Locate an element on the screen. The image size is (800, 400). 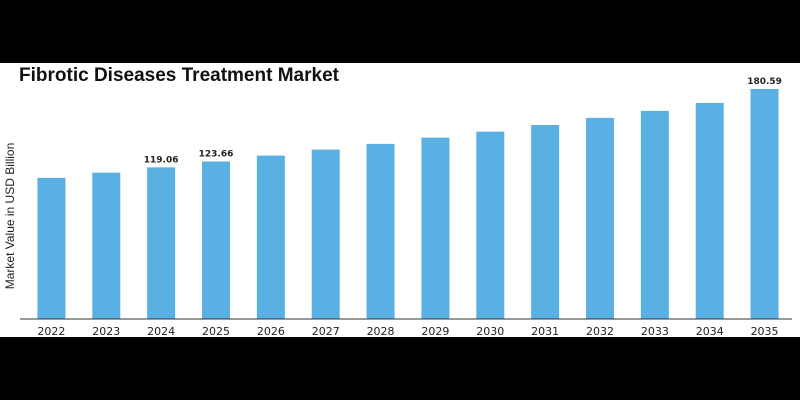
x-tick-label-2024: 2024 is located at coordinates (161, 331).